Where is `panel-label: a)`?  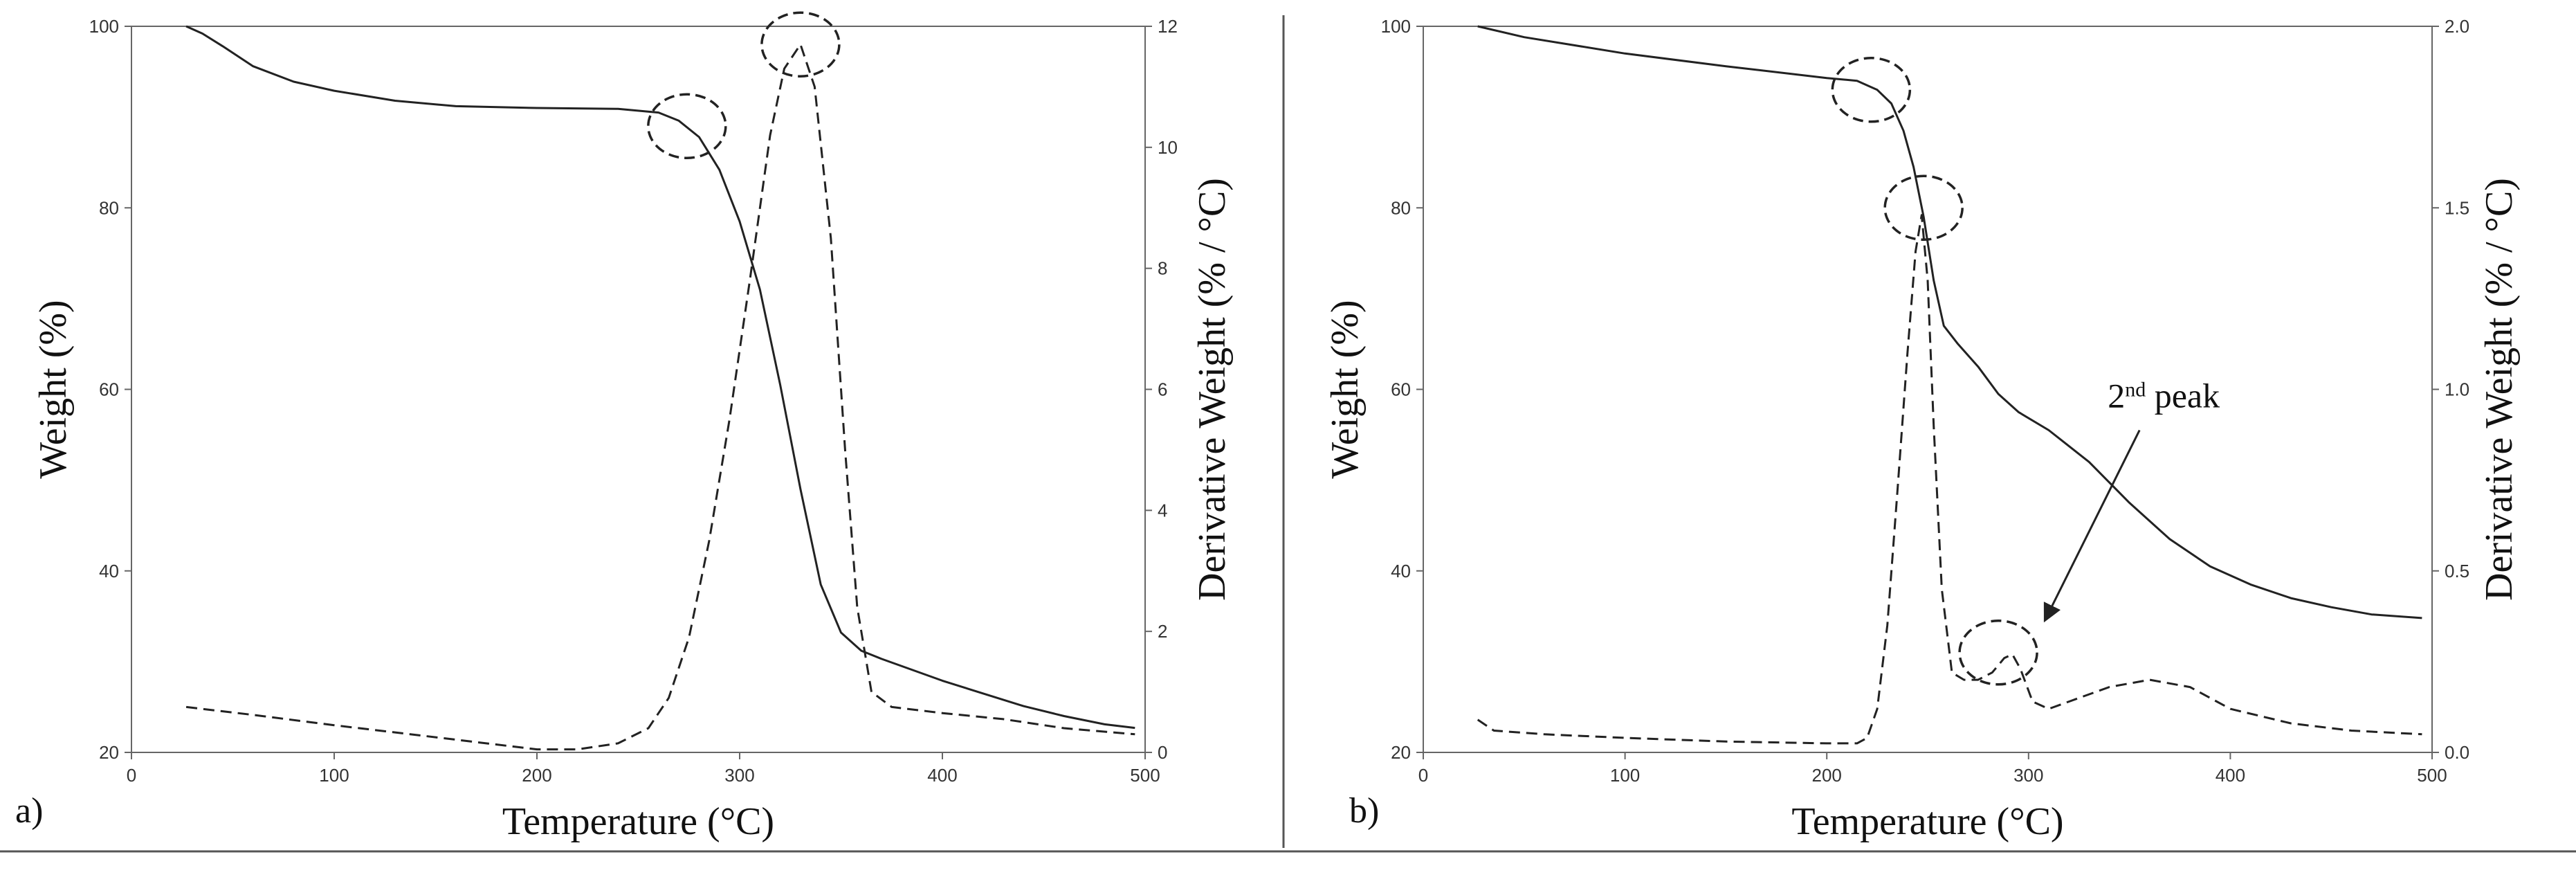 panel-label: a) is located at coordinates (29, 811).